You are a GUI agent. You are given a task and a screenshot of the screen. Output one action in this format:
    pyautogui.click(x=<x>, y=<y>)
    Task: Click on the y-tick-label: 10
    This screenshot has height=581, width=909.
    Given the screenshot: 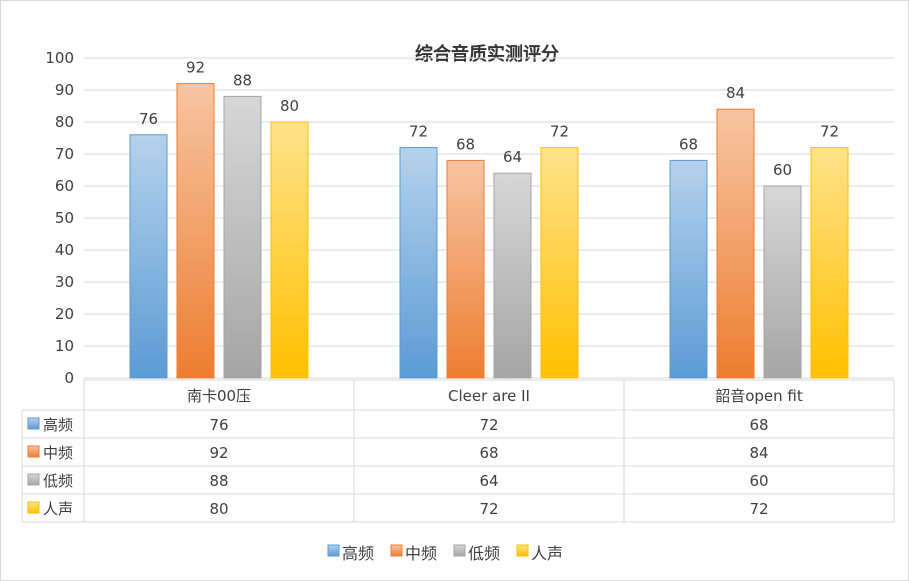 What is the action you would take?
    pyautogui.click(x=64, y=346)
    